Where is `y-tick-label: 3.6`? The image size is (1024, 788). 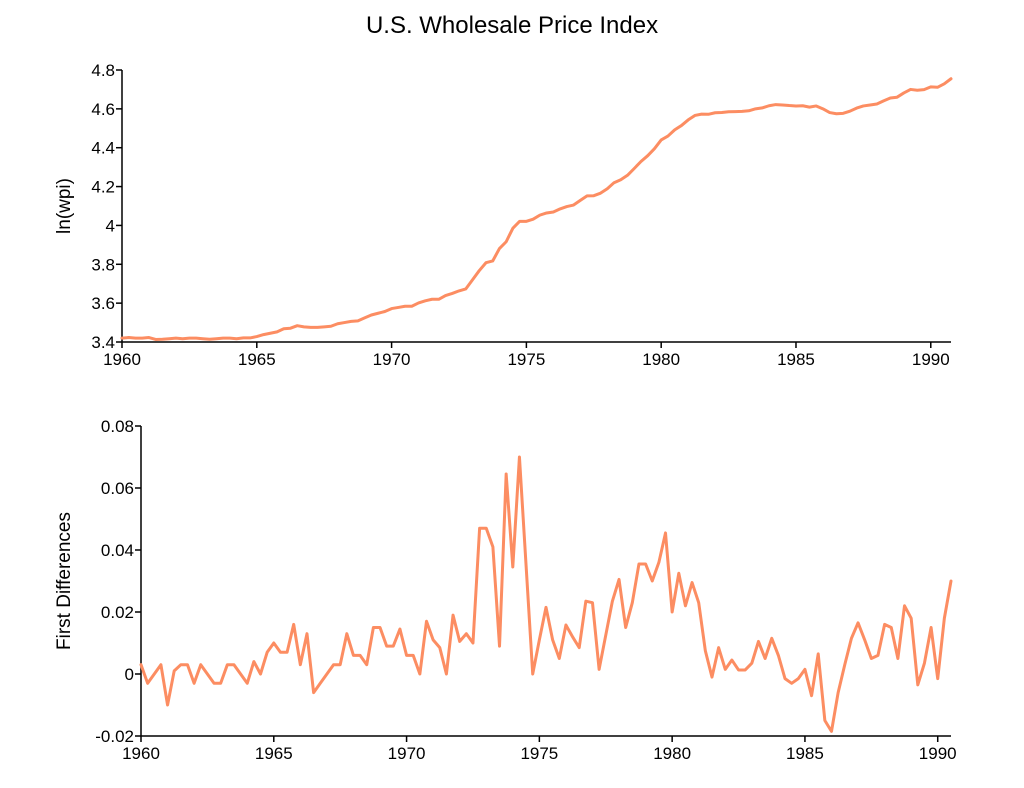 y-tick-label: 3.6 is located at coordinates (103, 303).